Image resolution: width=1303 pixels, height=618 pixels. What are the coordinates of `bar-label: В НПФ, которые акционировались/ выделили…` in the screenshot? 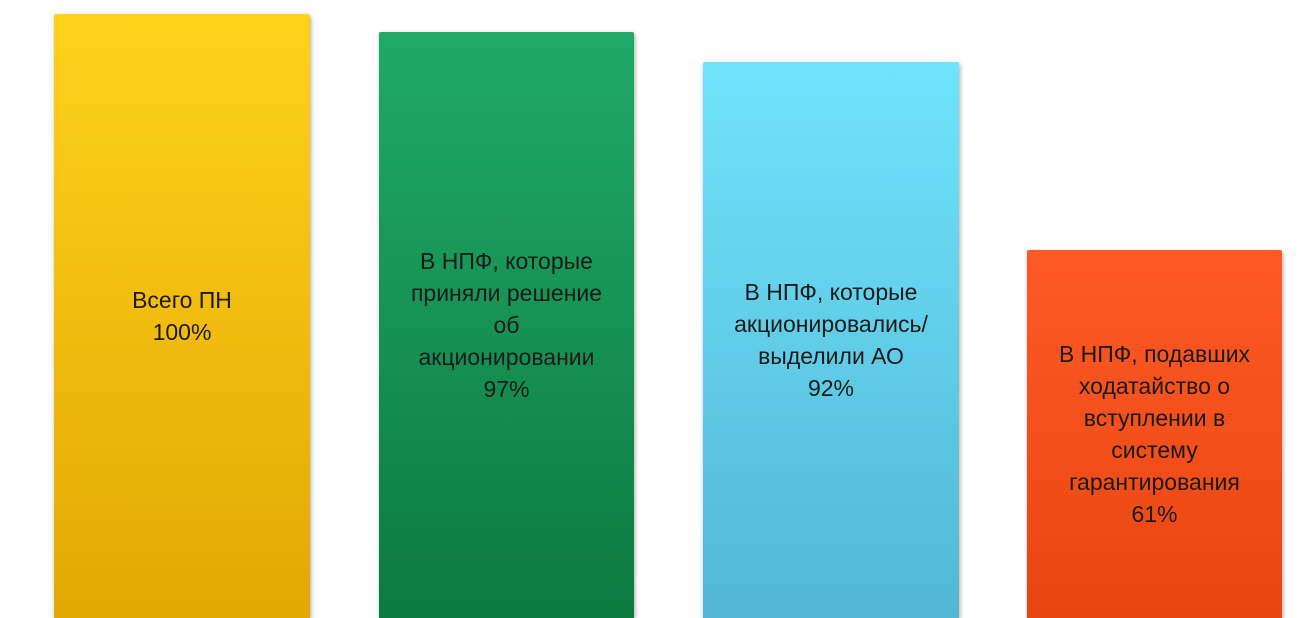 It's located at (831, 340).